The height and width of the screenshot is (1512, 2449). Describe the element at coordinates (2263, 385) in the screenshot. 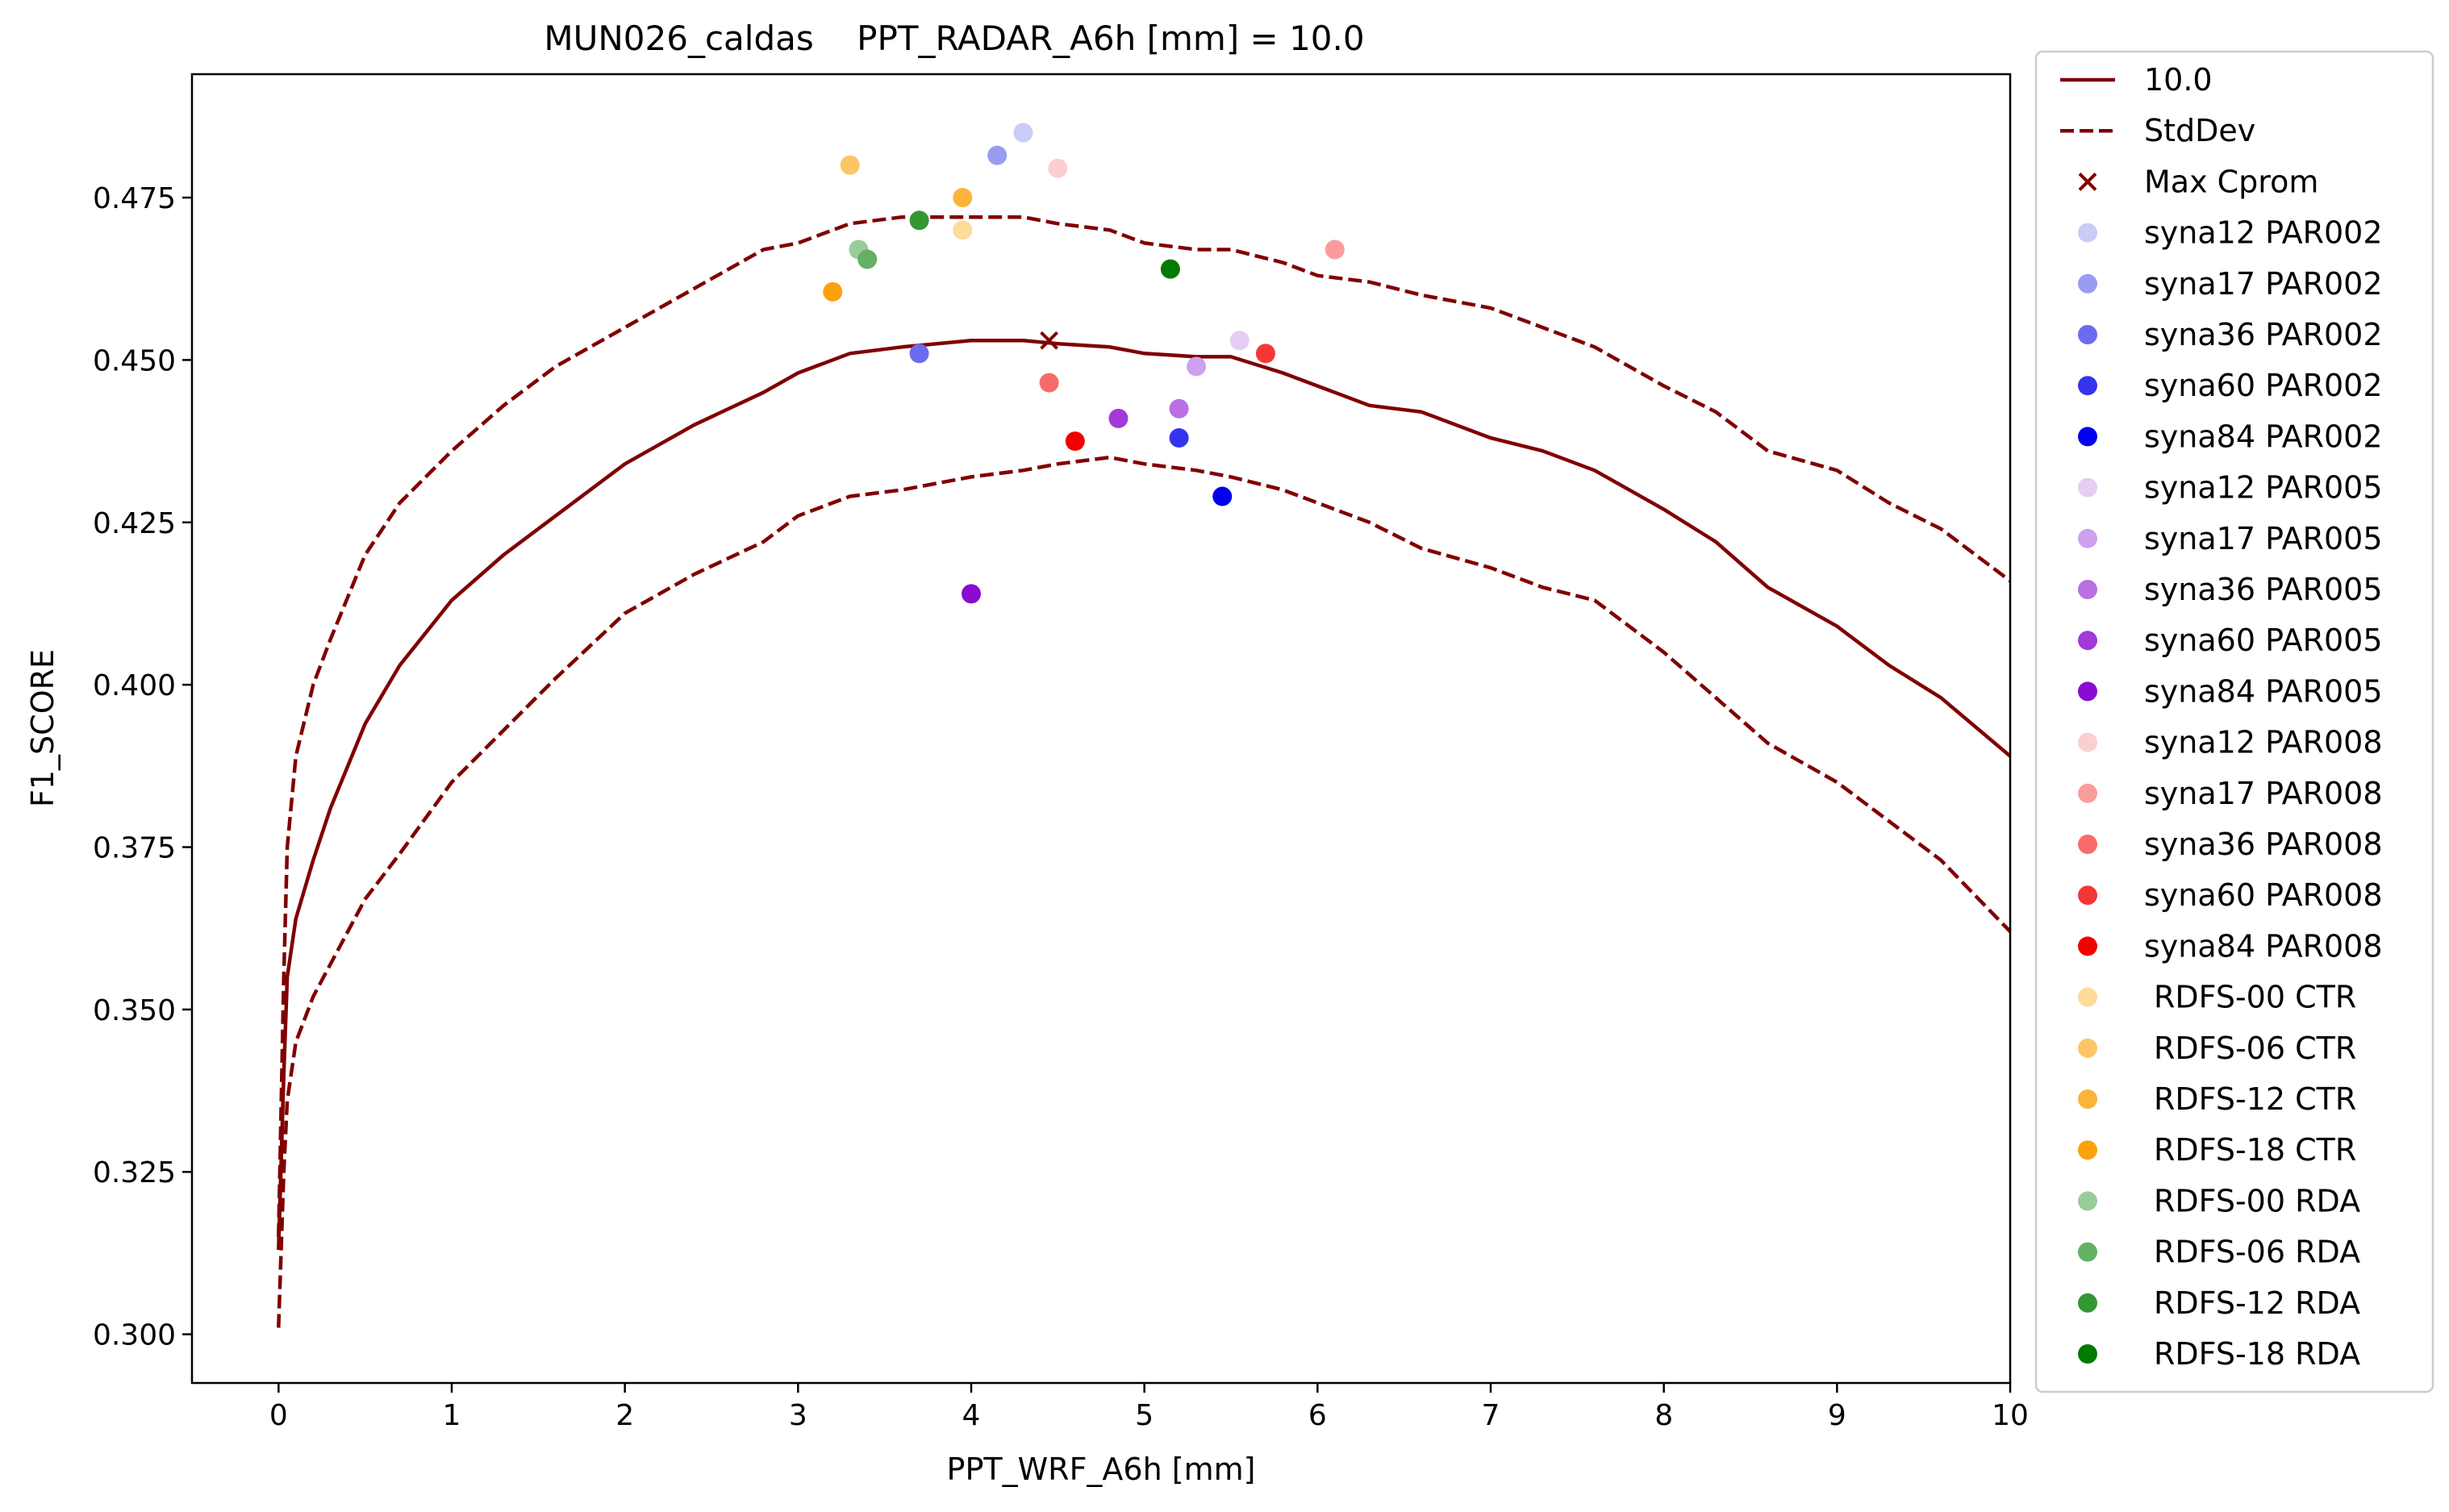

I see `legend-label: syna60 PAR002` at that location.